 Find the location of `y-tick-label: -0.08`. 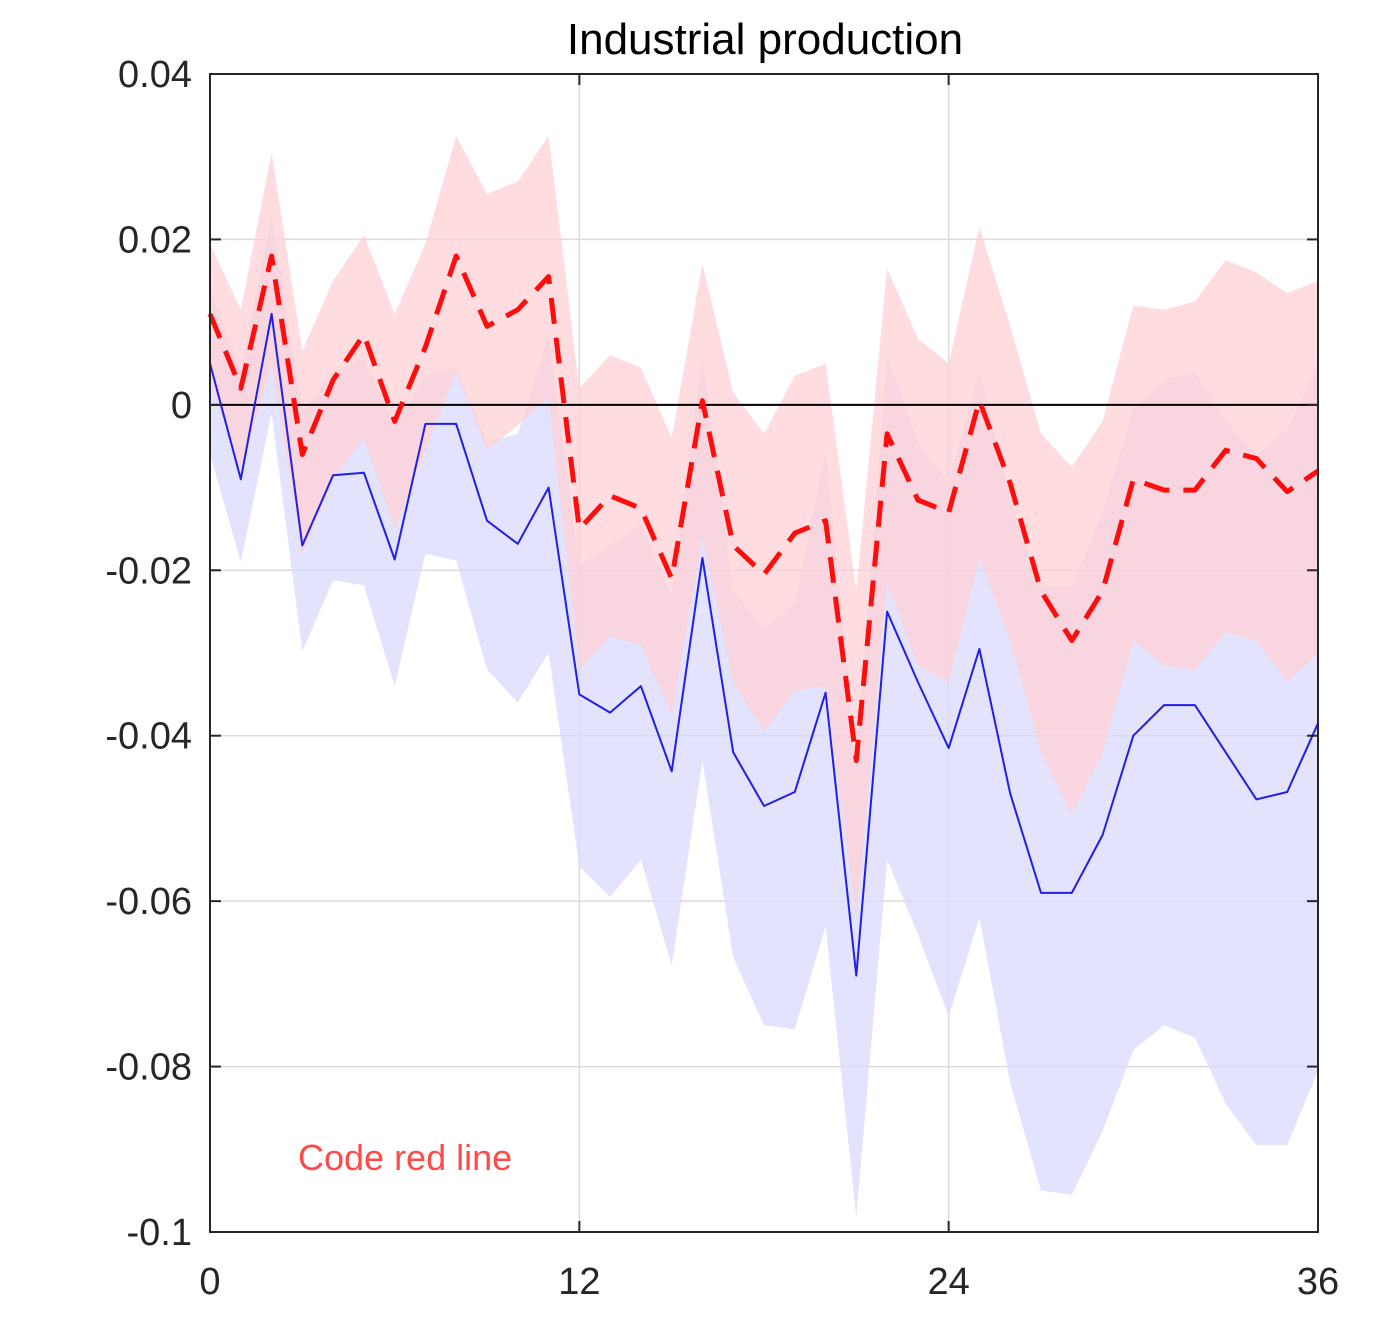

y-tick-label: -0.08 is located at coordinates (148, 1068).